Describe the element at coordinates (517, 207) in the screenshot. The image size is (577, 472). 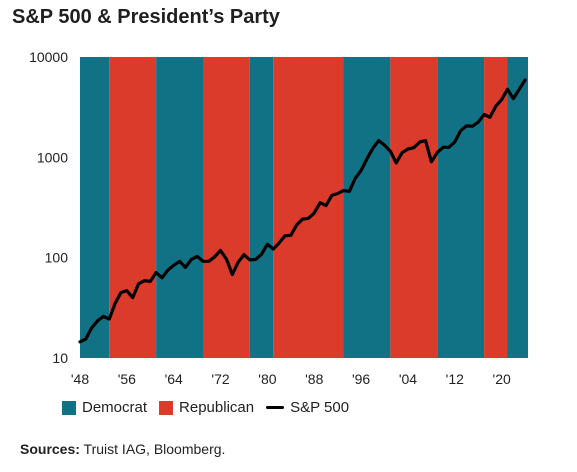
I see `band-democrat-2021` at that location.